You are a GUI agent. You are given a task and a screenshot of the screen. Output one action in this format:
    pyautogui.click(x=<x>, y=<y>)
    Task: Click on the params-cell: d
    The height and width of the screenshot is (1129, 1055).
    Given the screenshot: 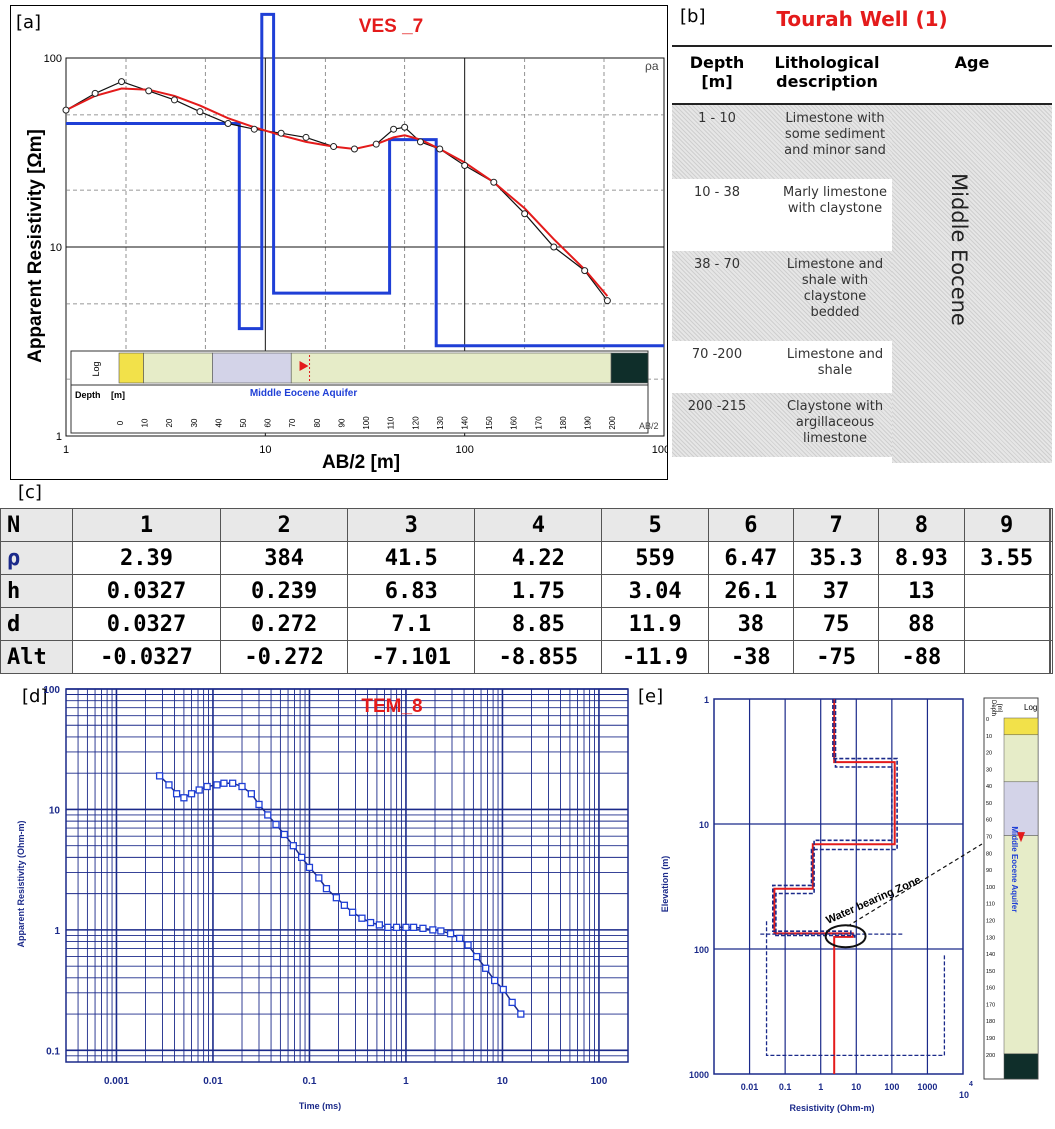 What is the action you would take?
    pyautogui.click(x=36, y=624)
    